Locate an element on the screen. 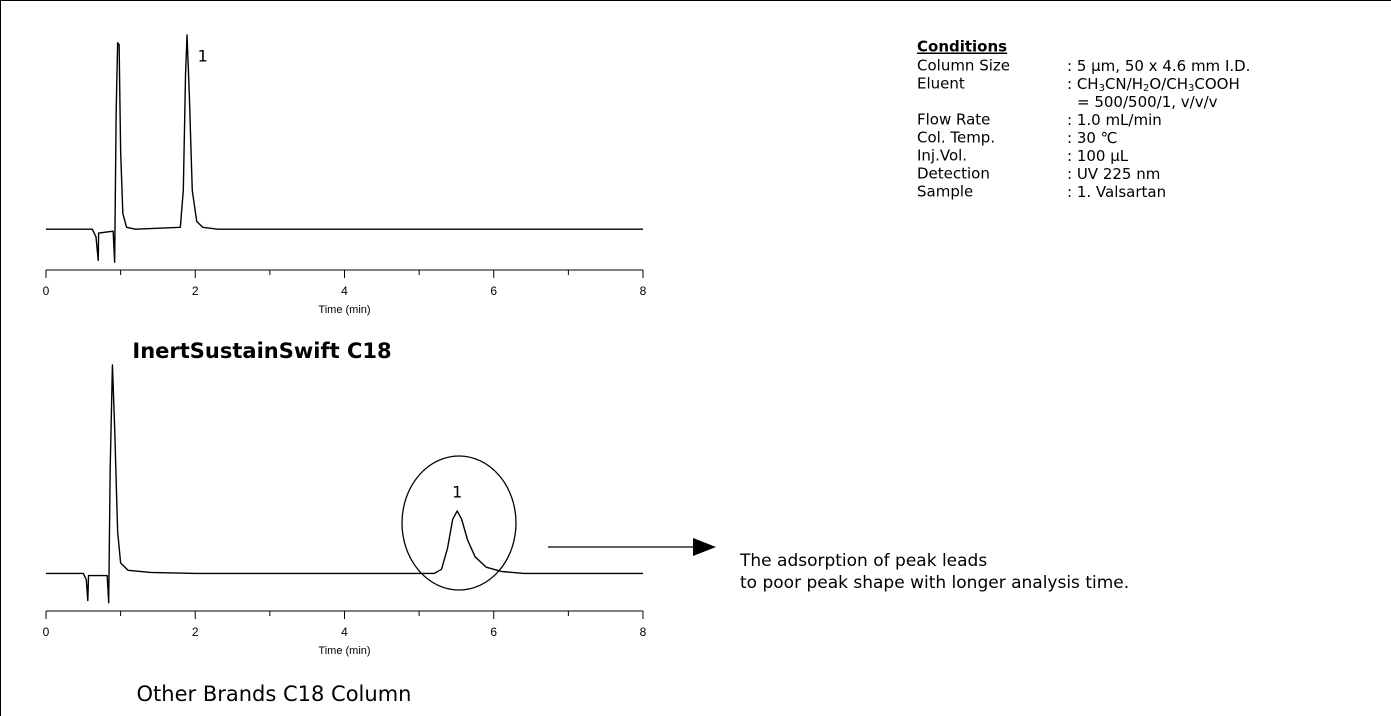 Image resolution: width=1391 pixels, height=716 pixels. condition-text: O/CH is located at coordinates (1168, 84).